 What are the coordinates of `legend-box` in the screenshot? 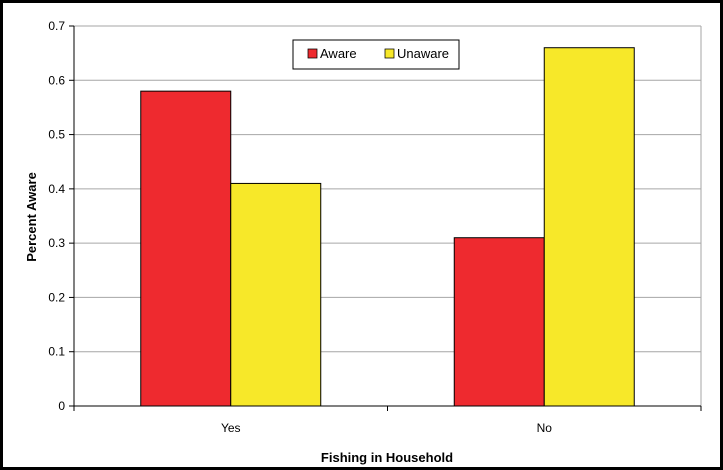 It's located at (376, 54).